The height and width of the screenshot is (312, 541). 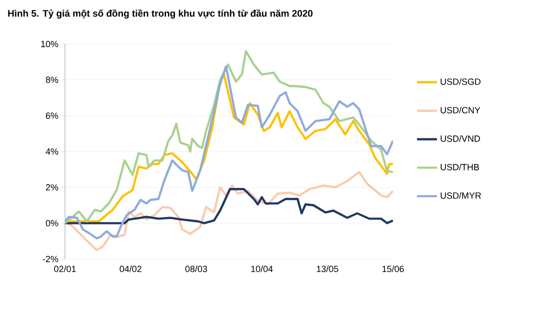 What do you see at coordinates (460, 81) in the screenshot?
I see `legend-label: USD/SGD` at bounding box center [460, 81].